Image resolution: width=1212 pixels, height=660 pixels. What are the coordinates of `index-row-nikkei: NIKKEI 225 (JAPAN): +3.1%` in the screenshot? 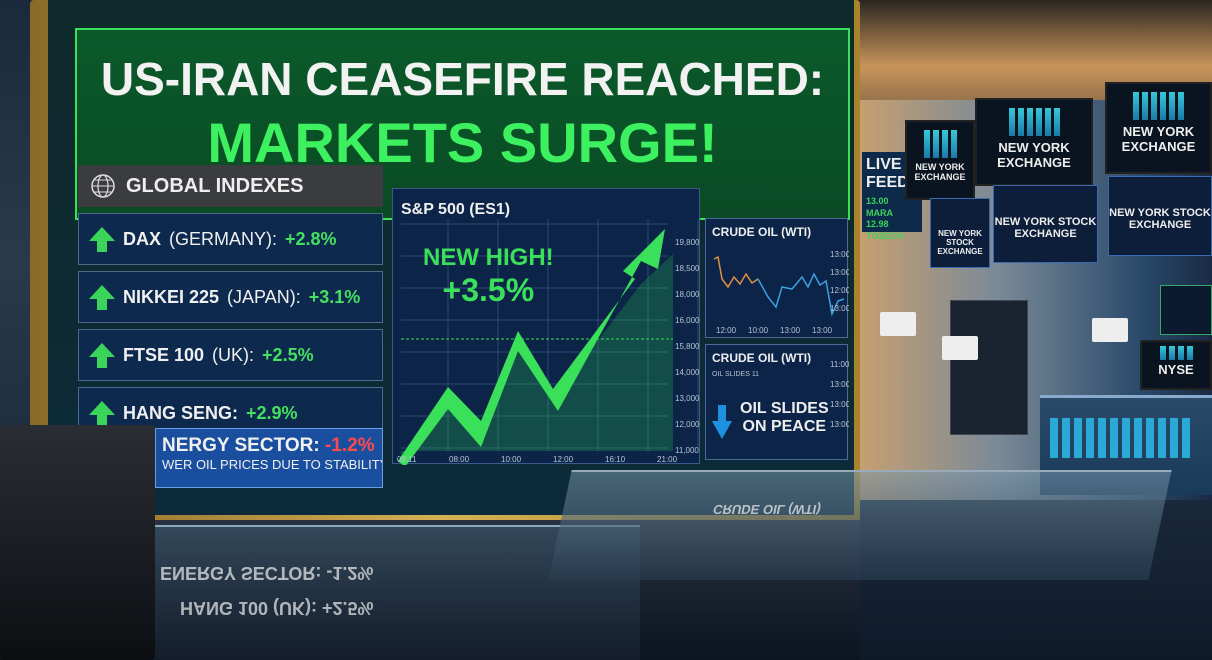 It's located at (230, 297).